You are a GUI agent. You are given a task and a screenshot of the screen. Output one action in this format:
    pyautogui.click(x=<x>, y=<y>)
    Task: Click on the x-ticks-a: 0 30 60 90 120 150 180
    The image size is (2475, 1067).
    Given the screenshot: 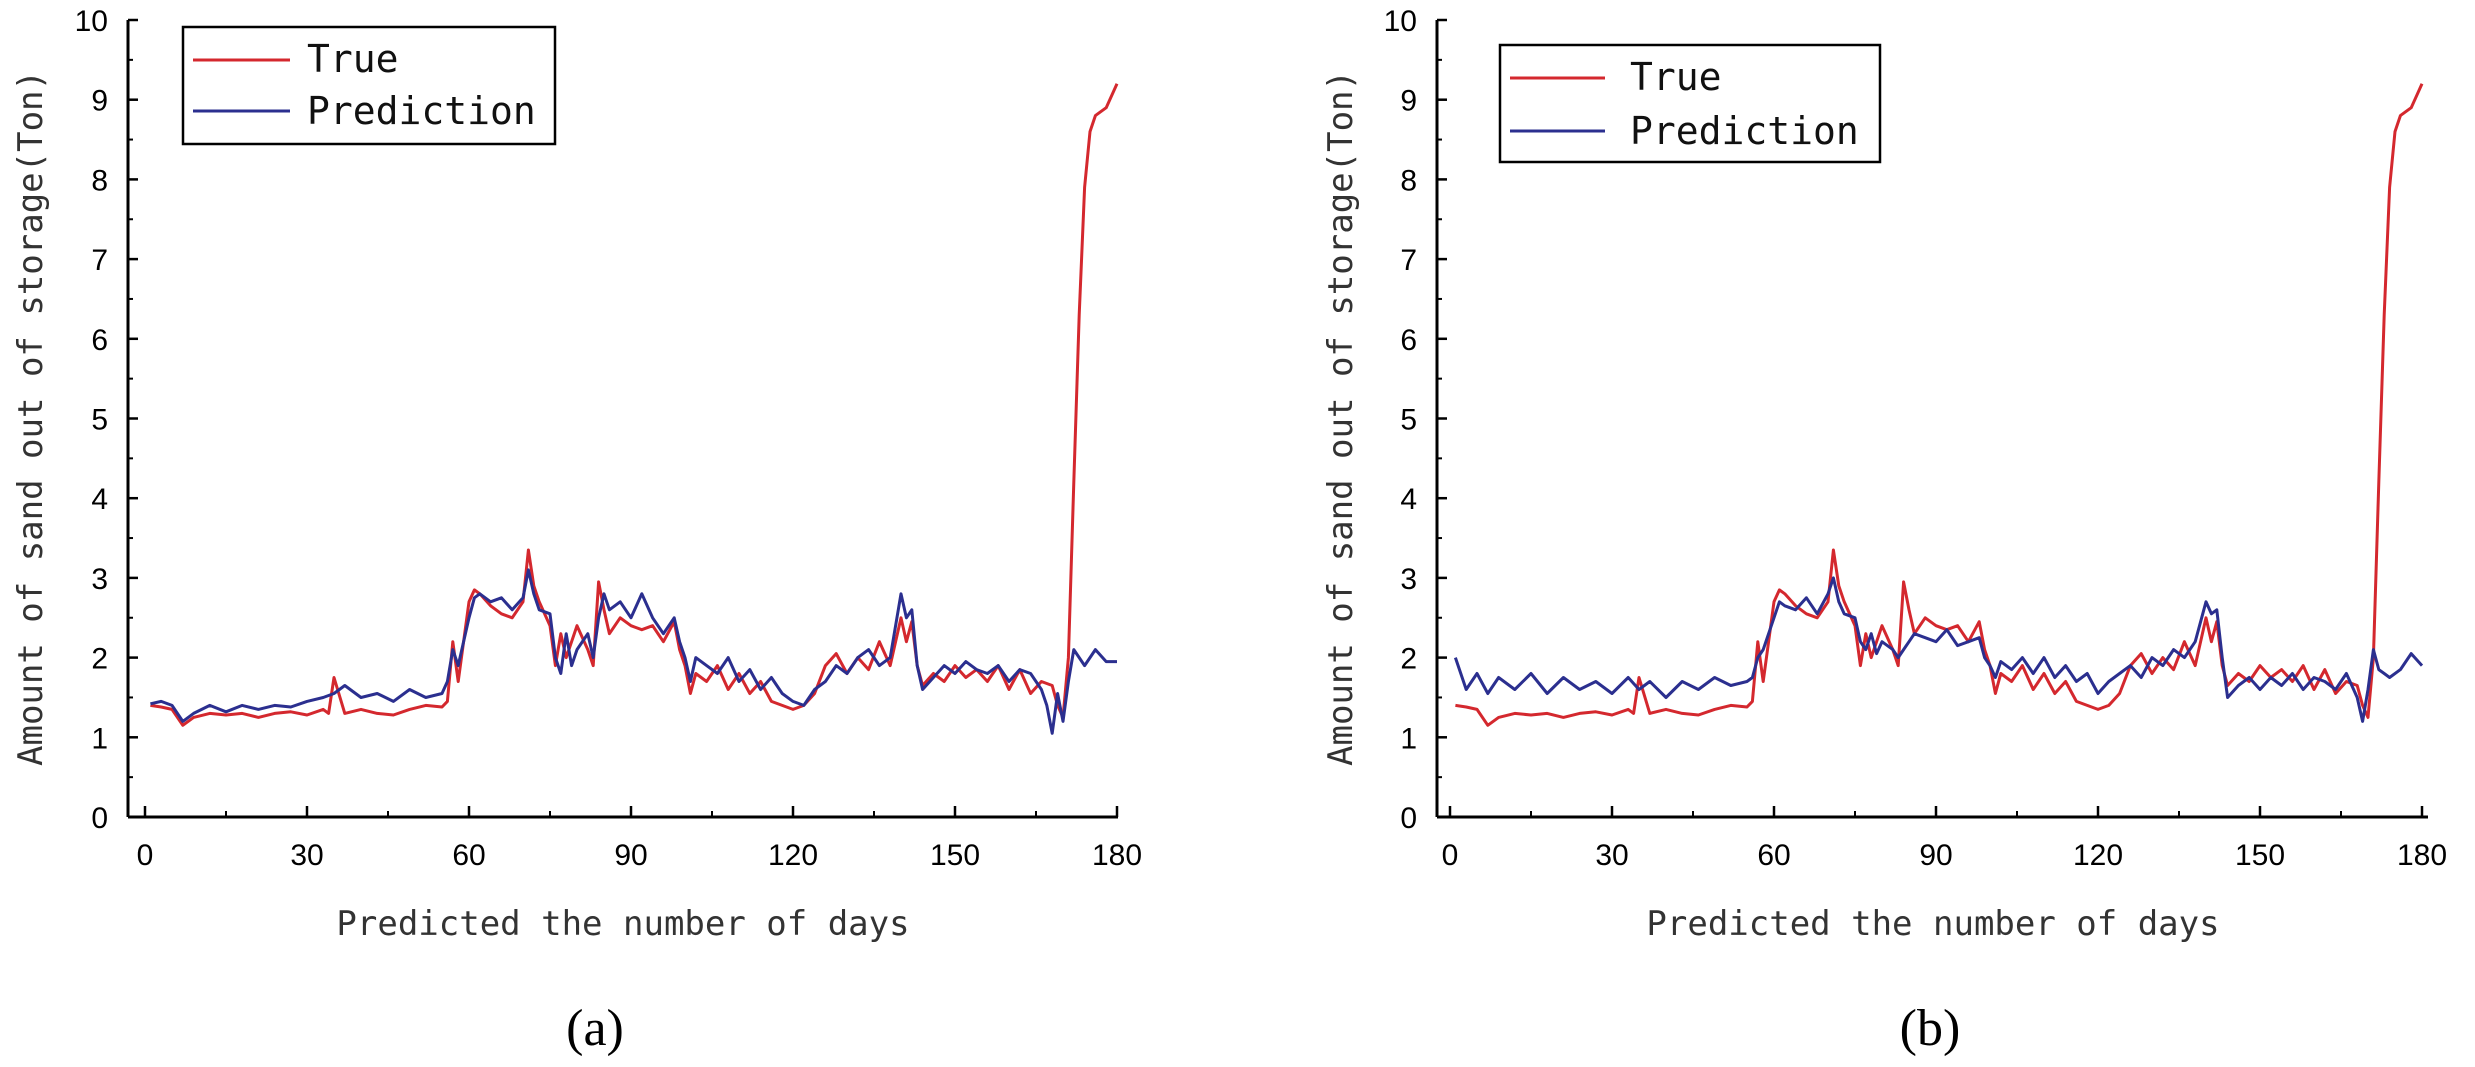 What is the action you would take?
    pyautogui.click(x=639, y=839)
    